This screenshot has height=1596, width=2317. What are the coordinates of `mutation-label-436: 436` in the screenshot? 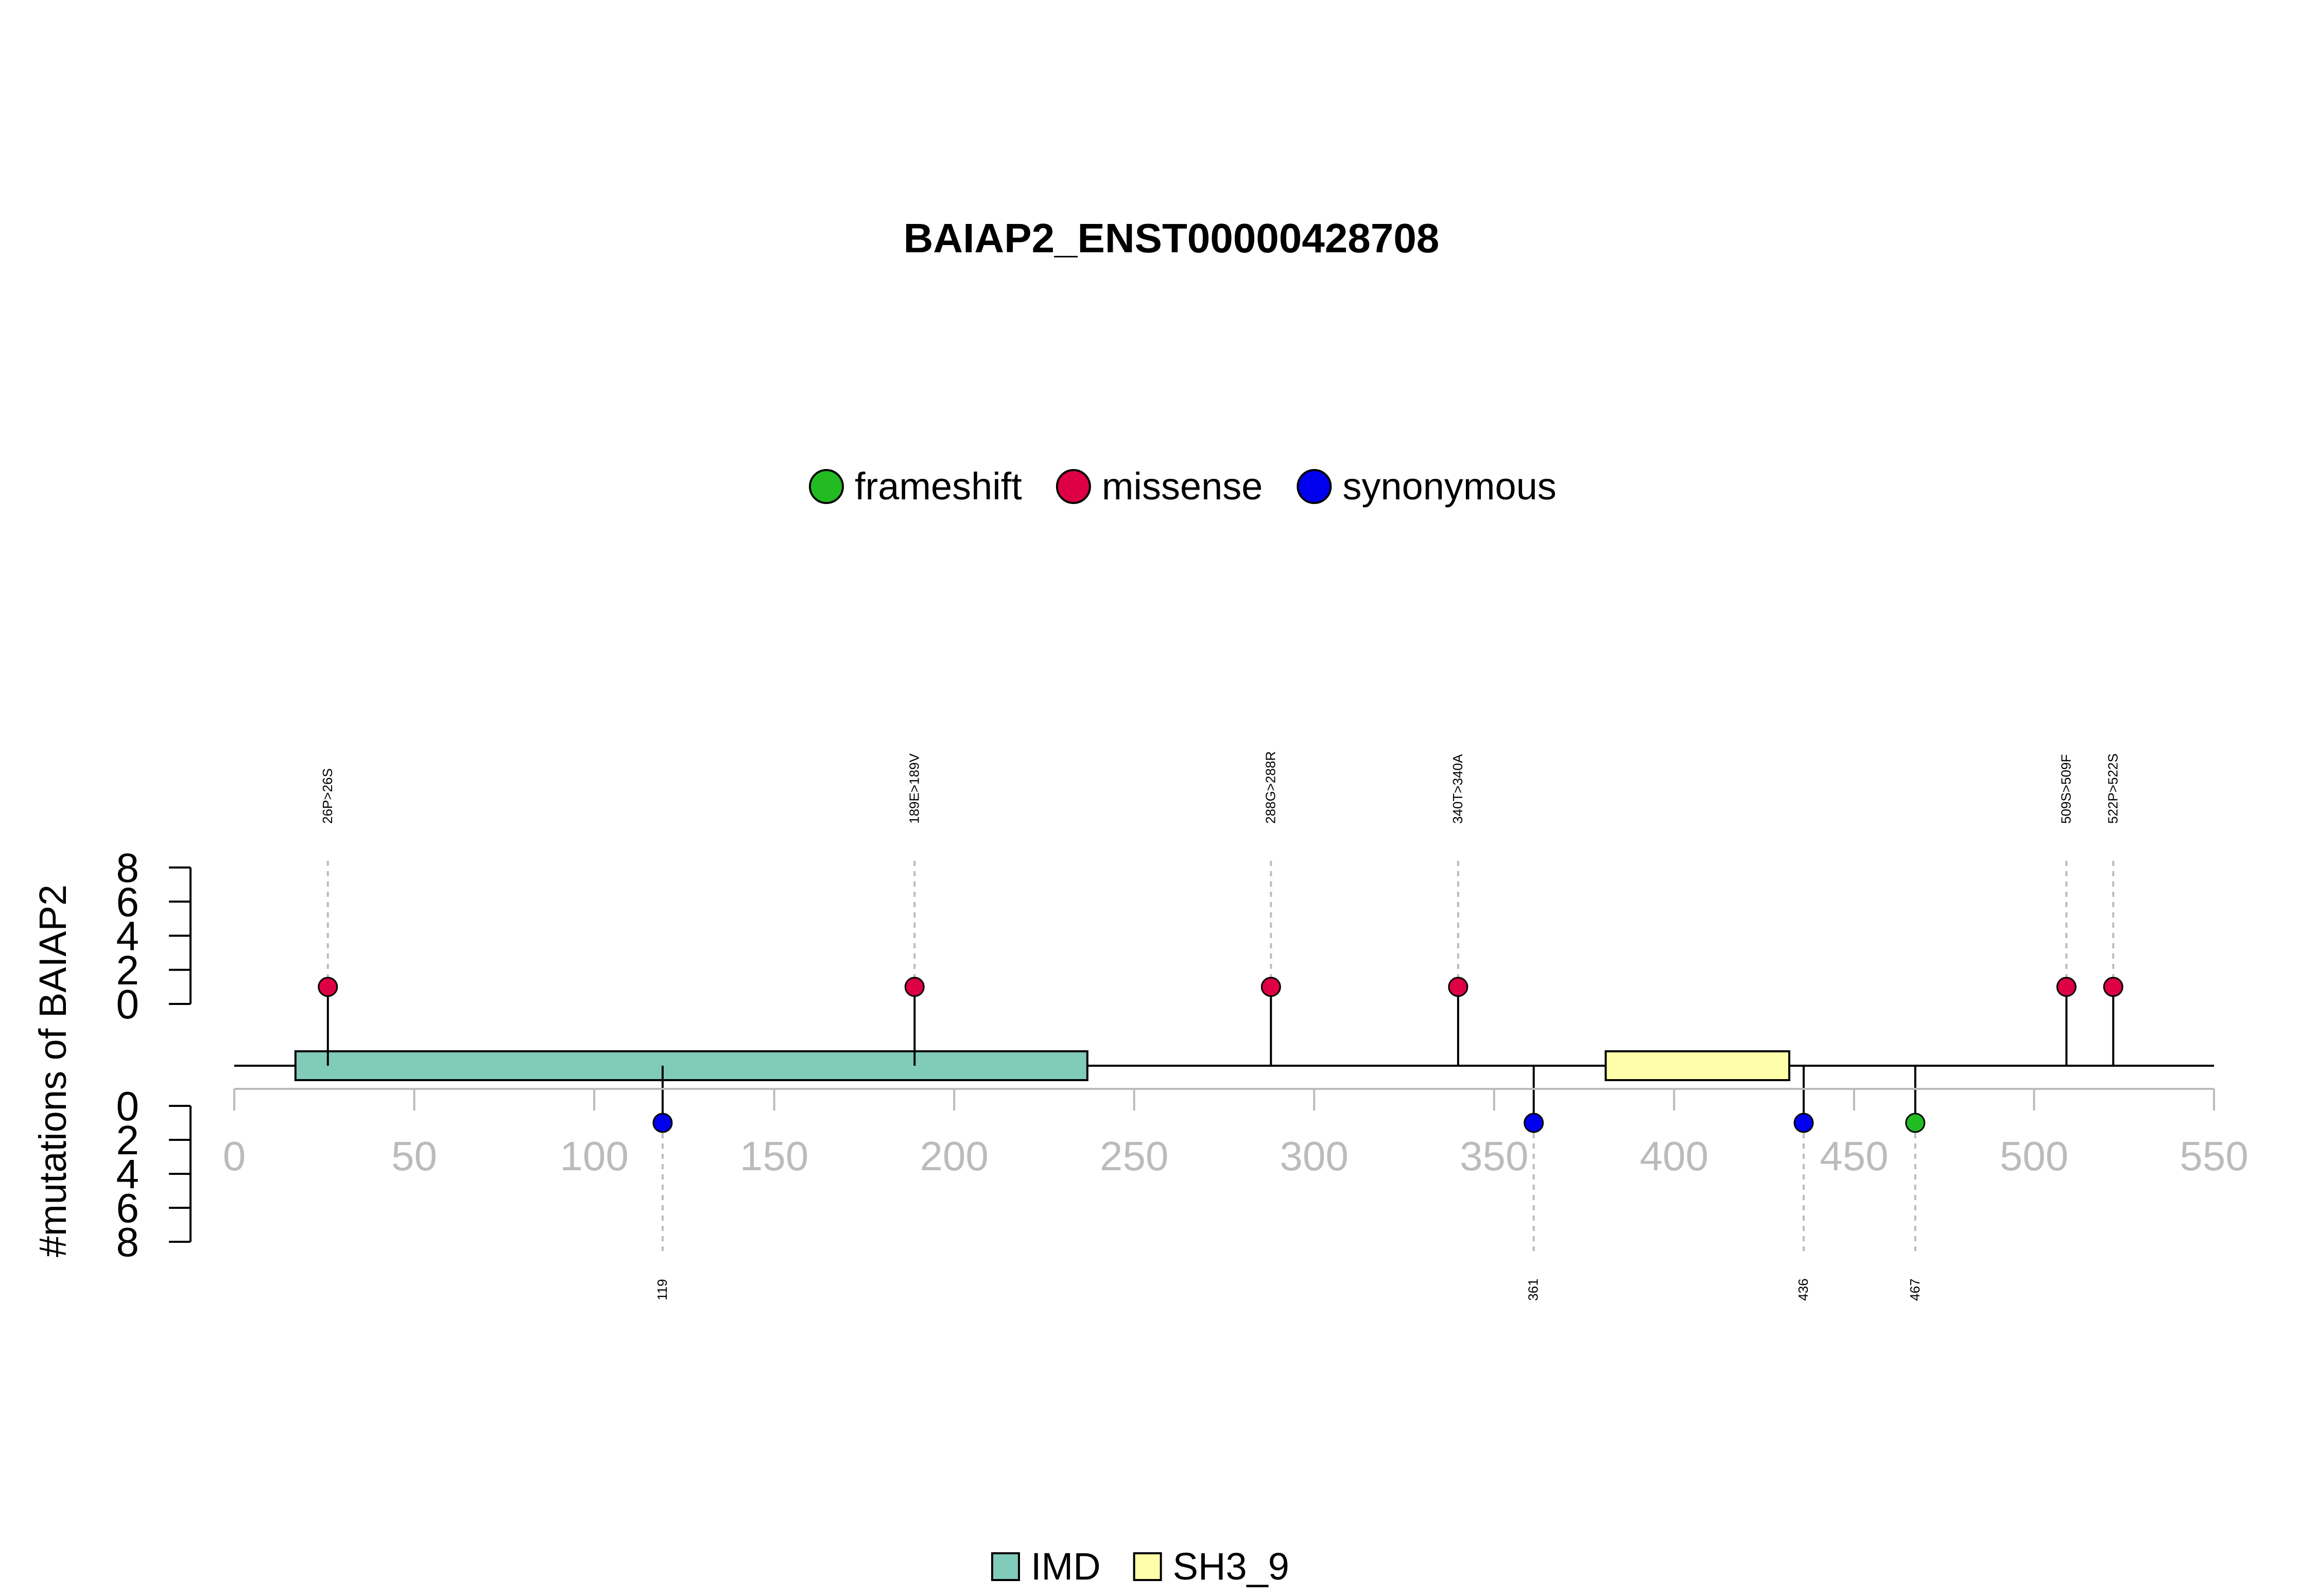 It's located at (1803, 1289).